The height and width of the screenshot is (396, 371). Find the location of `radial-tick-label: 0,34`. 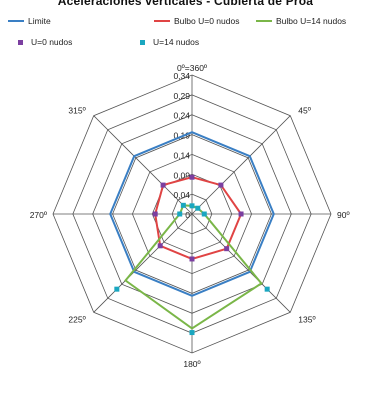

radial-tick-label: 0,34 is located at coordinates (181, 76).